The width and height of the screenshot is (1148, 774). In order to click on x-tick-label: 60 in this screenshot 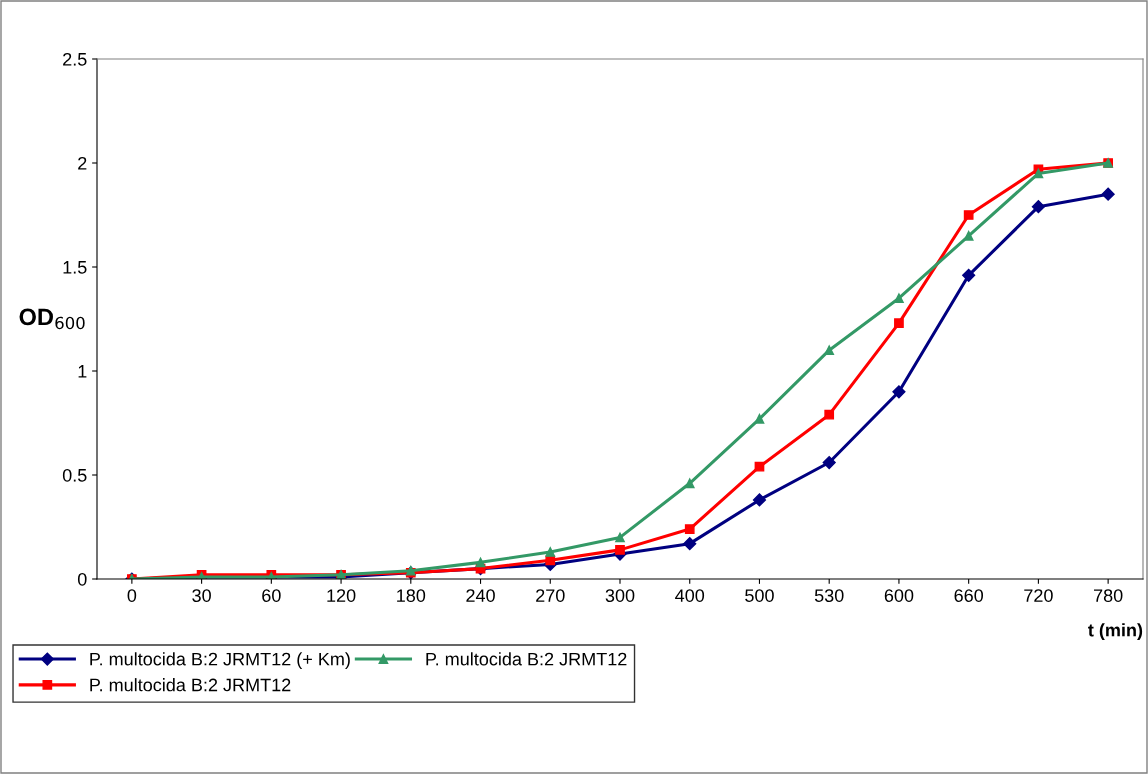, I will do `click(271, 595)`.